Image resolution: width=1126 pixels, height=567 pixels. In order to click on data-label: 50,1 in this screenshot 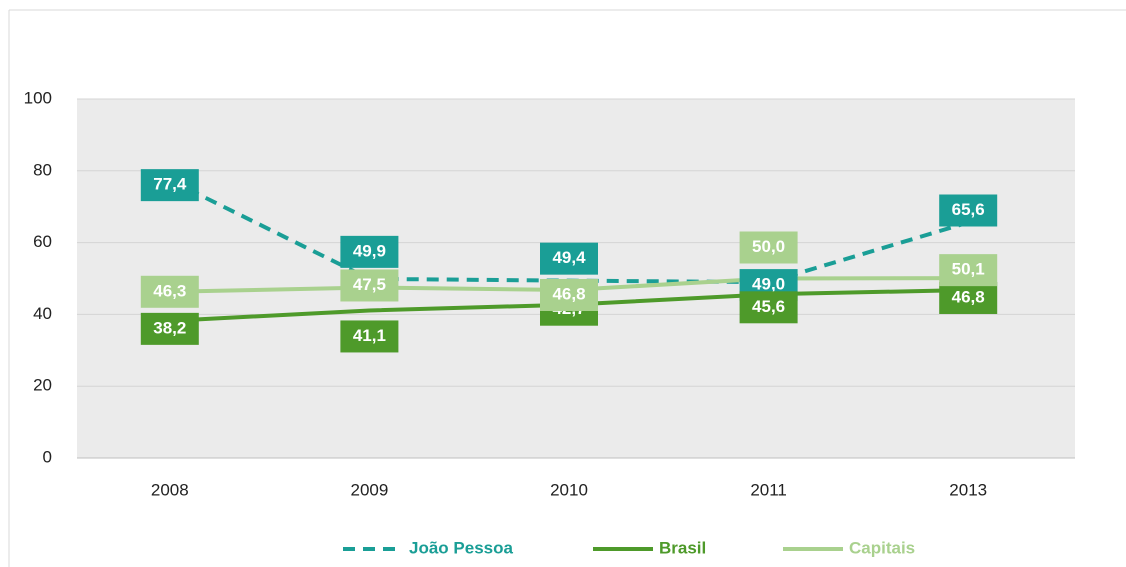, I will do `click(968, 269)`.